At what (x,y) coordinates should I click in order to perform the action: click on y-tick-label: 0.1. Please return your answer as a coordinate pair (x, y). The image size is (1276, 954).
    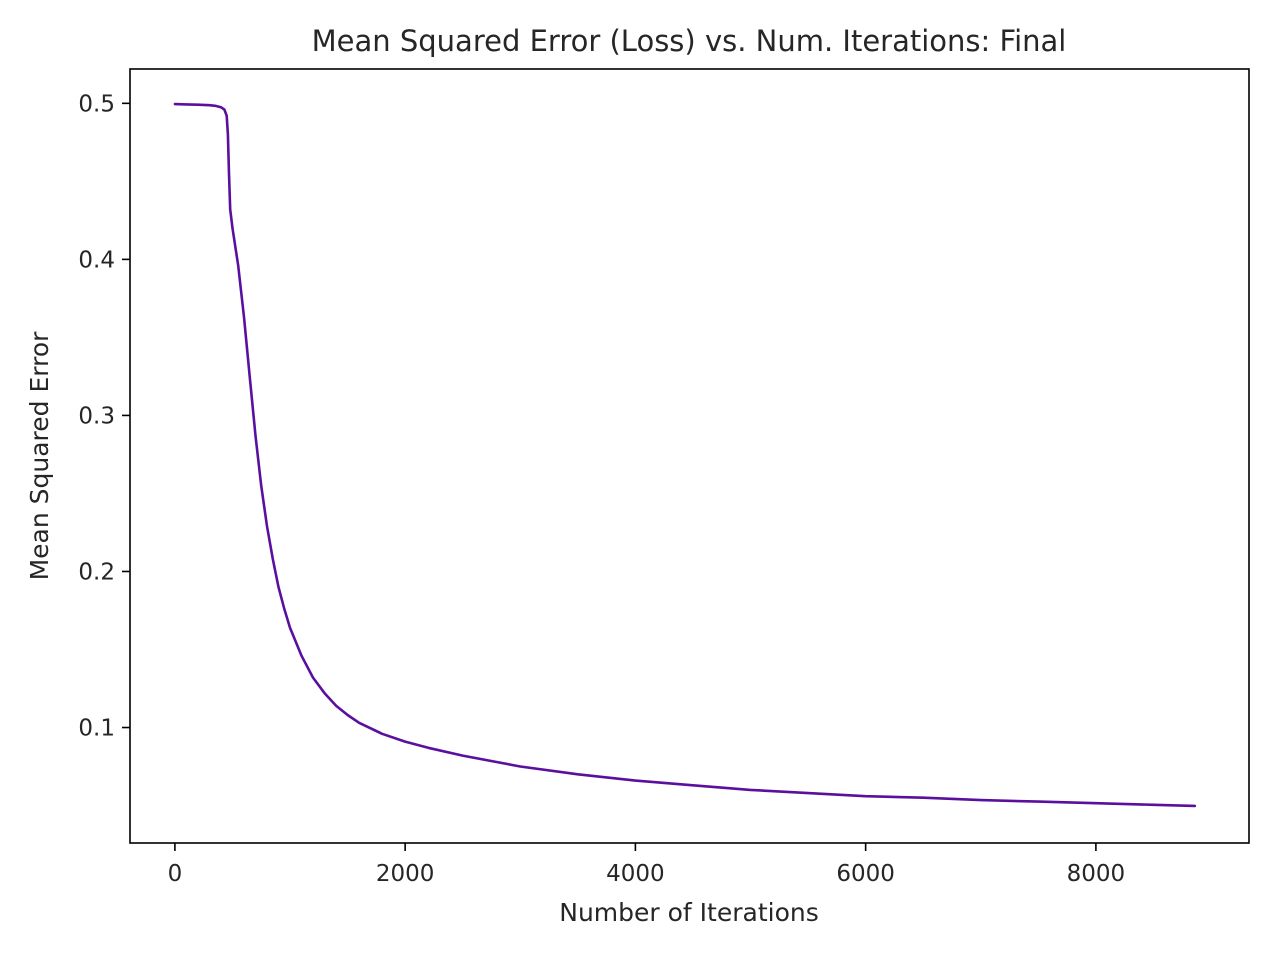
    Looking at the image, I should click on (96, 729).